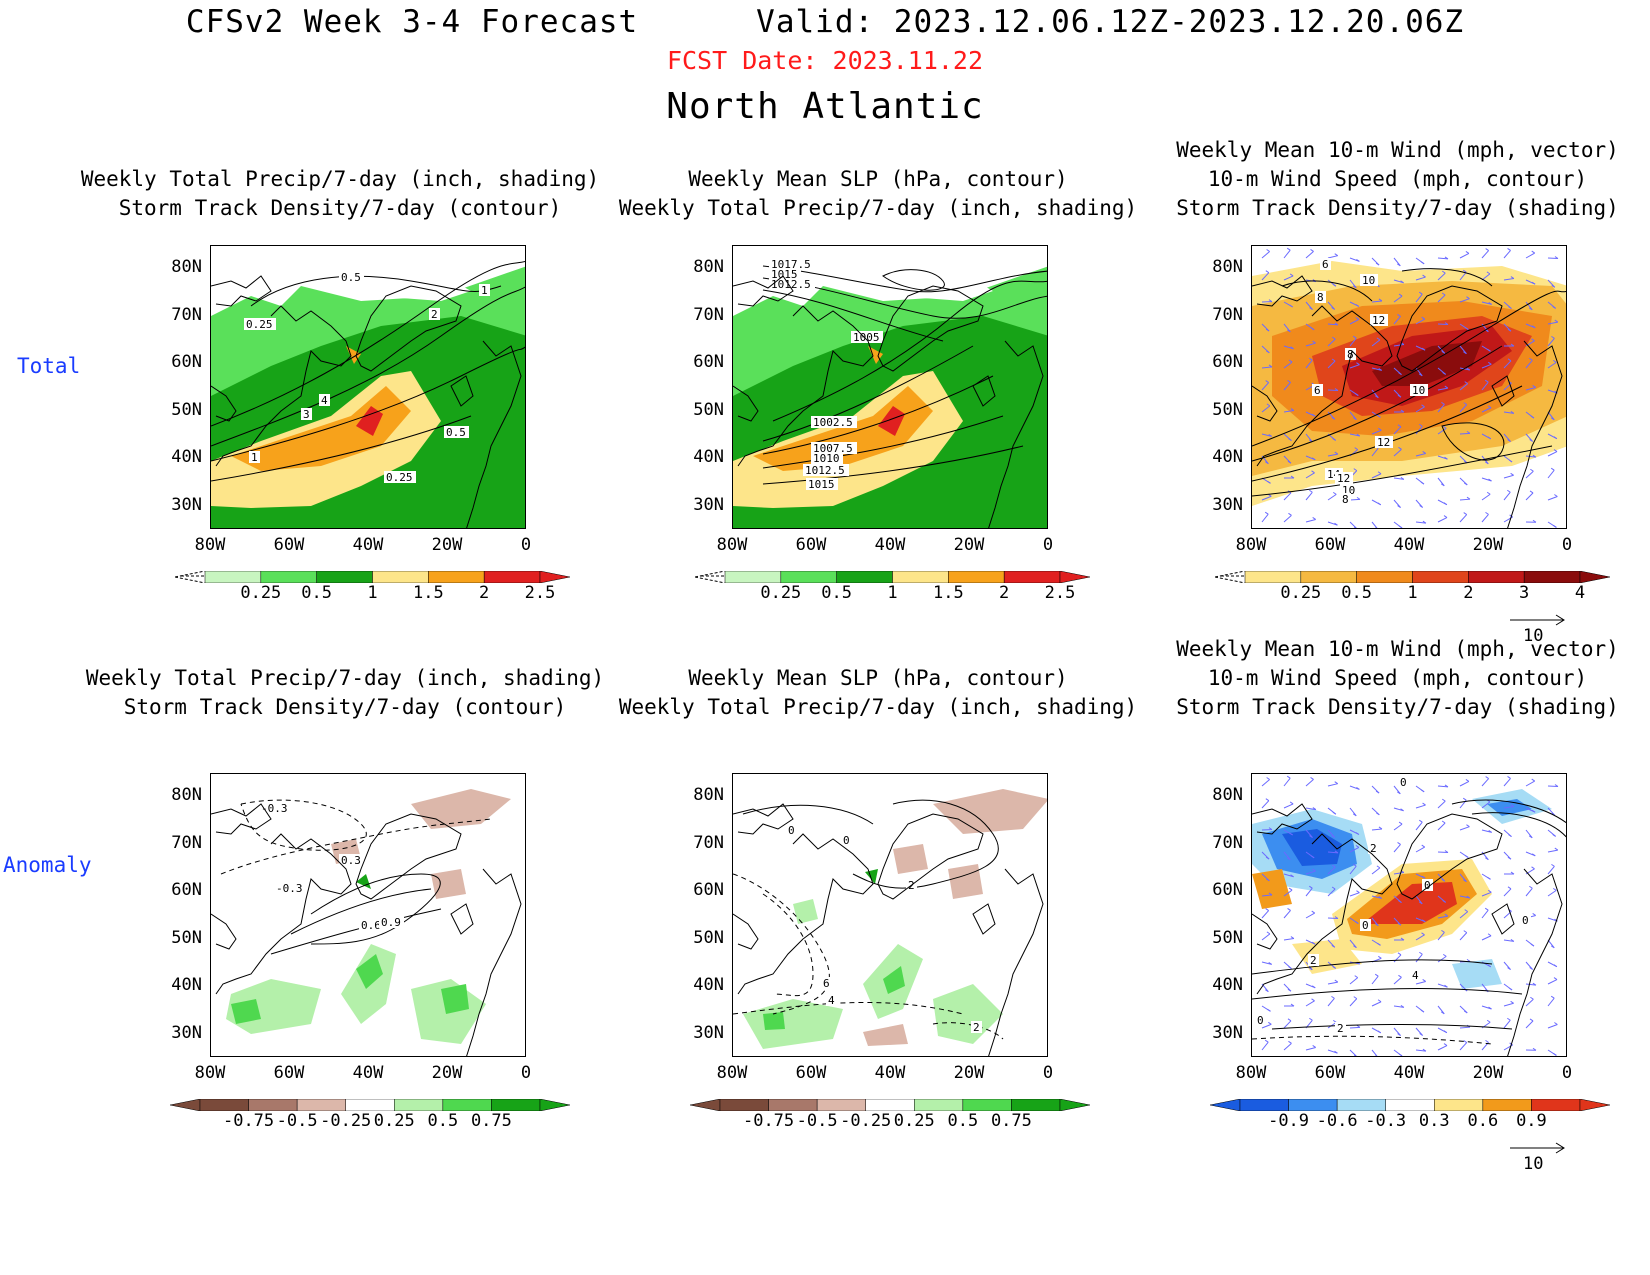 The image size is (1650, 1275). Describe the element at coordinates (372, 587) in the screenshot. I see `colorbar-precip-total: 0.25 0.5 1 1.5 2 2.5` at that location.